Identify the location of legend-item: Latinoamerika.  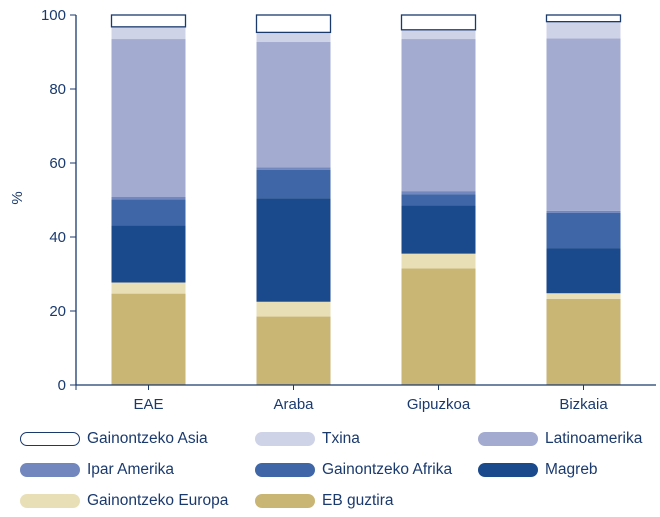
(560, 439).